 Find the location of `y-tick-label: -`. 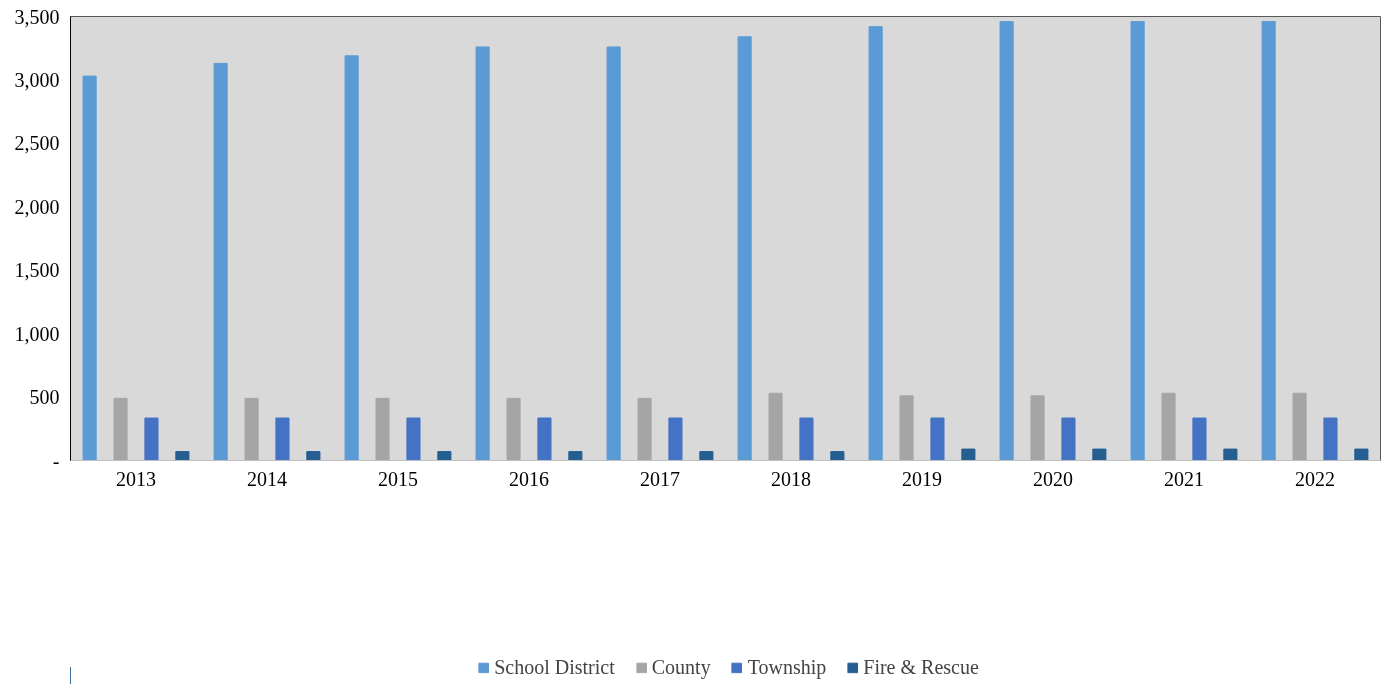

y-tick-label: - is located at coordinates (56, 460).